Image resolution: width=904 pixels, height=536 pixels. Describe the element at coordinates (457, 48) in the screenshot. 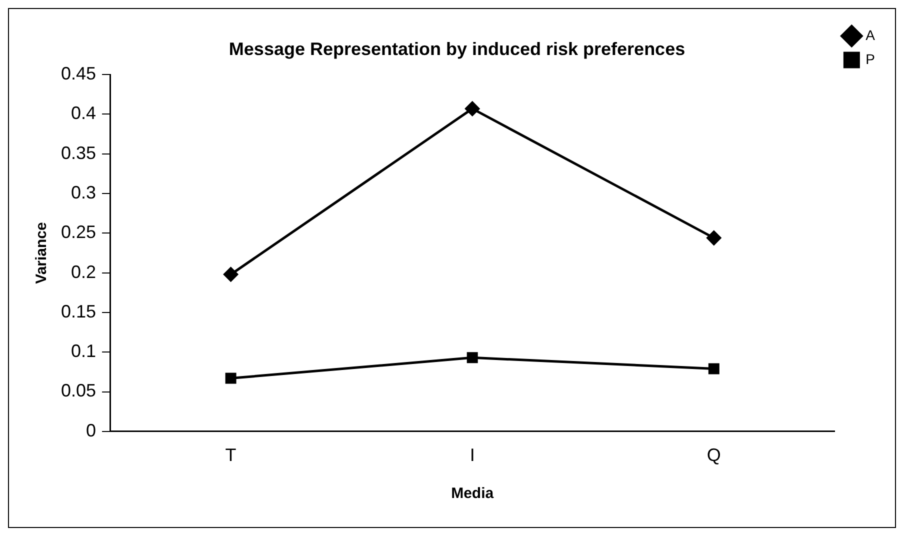

I see `chart-title: Message Representation by induced risk preferences` at that location.